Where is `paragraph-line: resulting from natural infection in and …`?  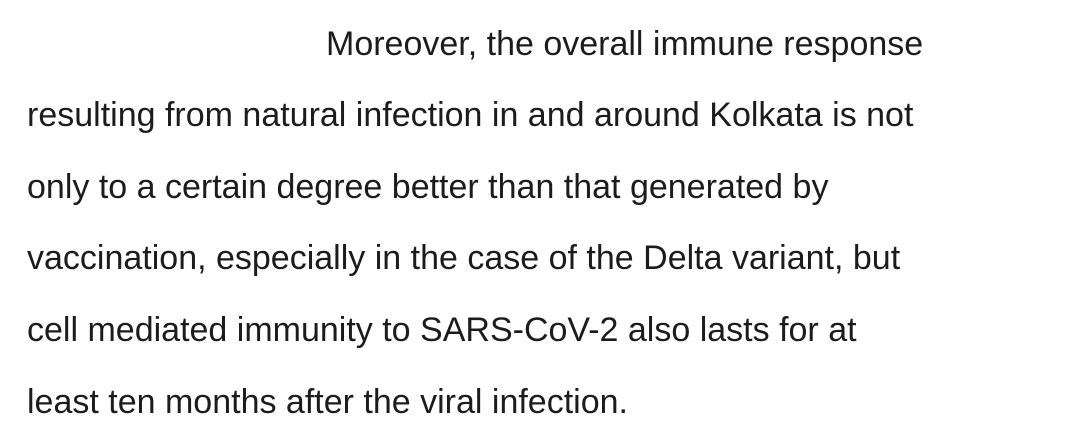 paragraph-line: resulting from natural infection in and … is located at coordinates (470, 115).